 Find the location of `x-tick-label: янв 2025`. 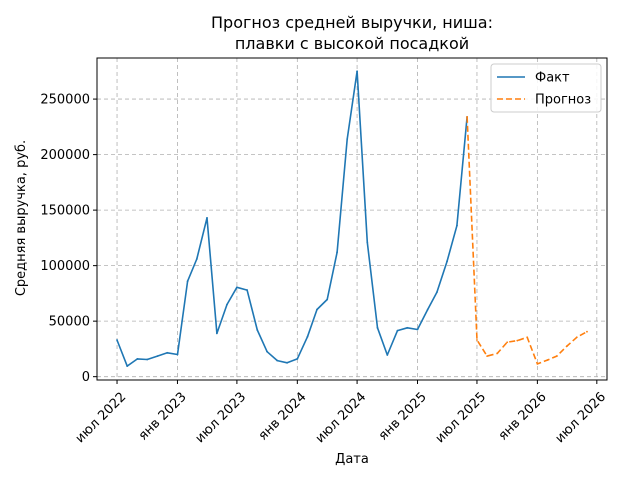

x-tick-label: янв 2025 is located at coordinates (403, 417).